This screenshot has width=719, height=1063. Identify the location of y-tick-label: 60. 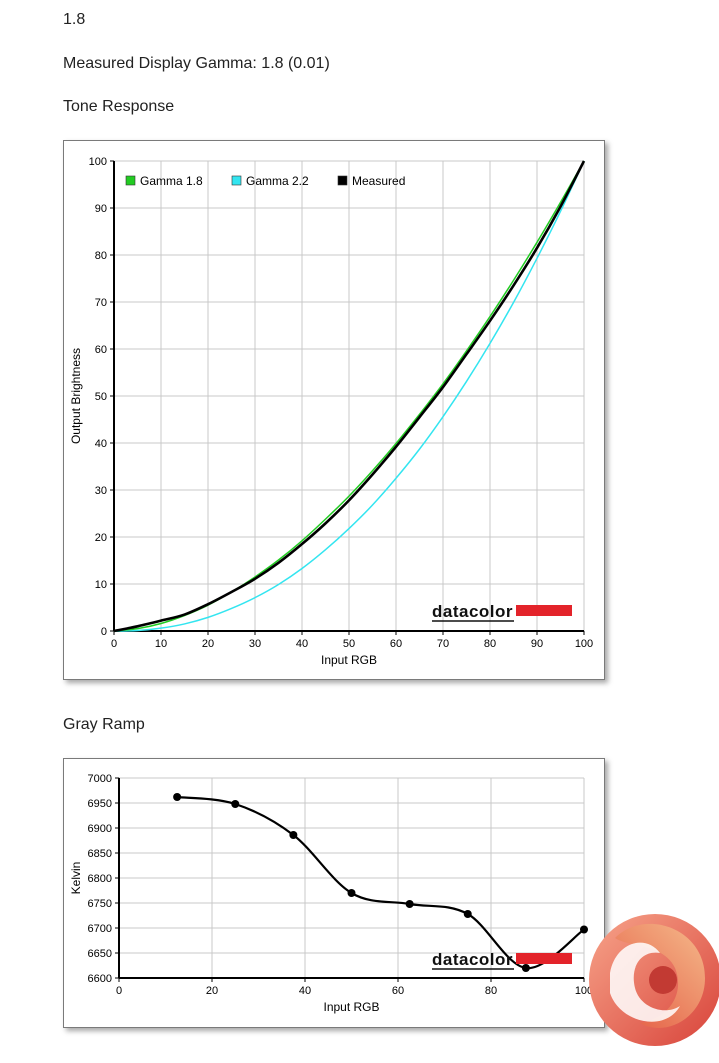
(101, 350).